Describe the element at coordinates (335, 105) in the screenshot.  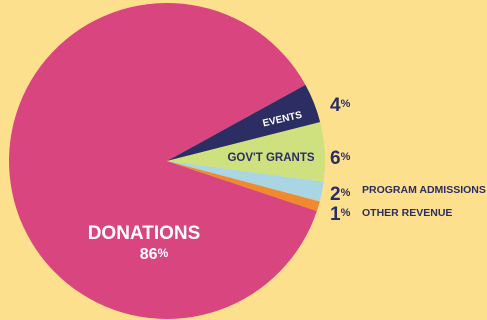
I see `pct-events-number: 4` at that location.